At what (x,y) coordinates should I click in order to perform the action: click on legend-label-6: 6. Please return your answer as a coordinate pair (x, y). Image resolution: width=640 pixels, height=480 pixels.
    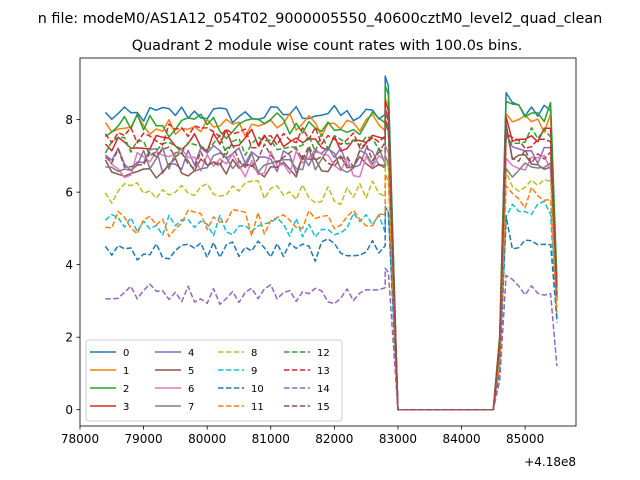
    Looking at the image, I should click on (191, 389).